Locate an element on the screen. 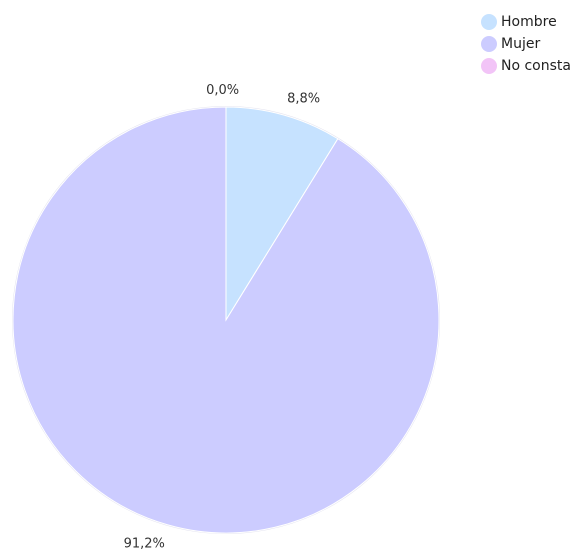 This screenshot has width=587, height=554. legend-item-no-consta: No consta is located at coordinates (526, 66).